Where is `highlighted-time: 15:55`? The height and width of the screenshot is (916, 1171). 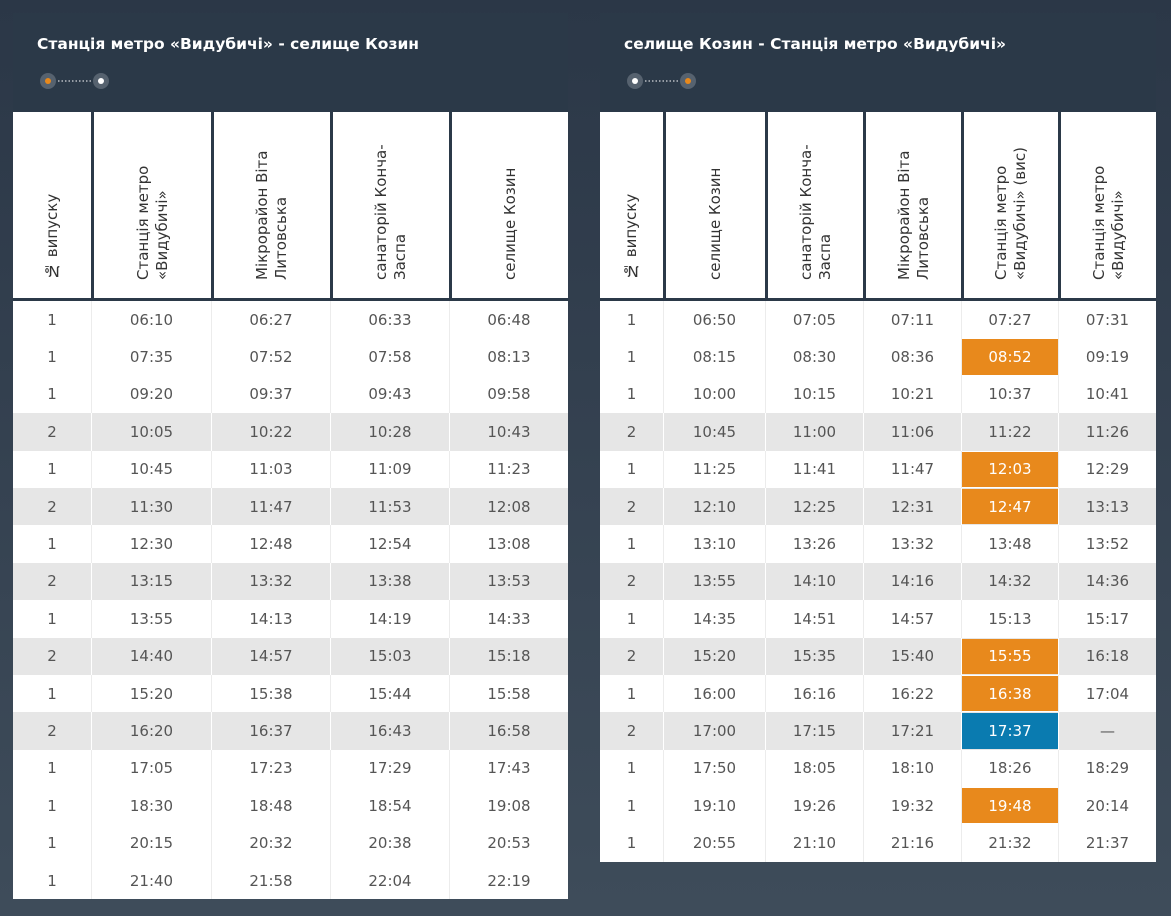
highlighted-time: 15:55 is located at coordinates (1010, 656).